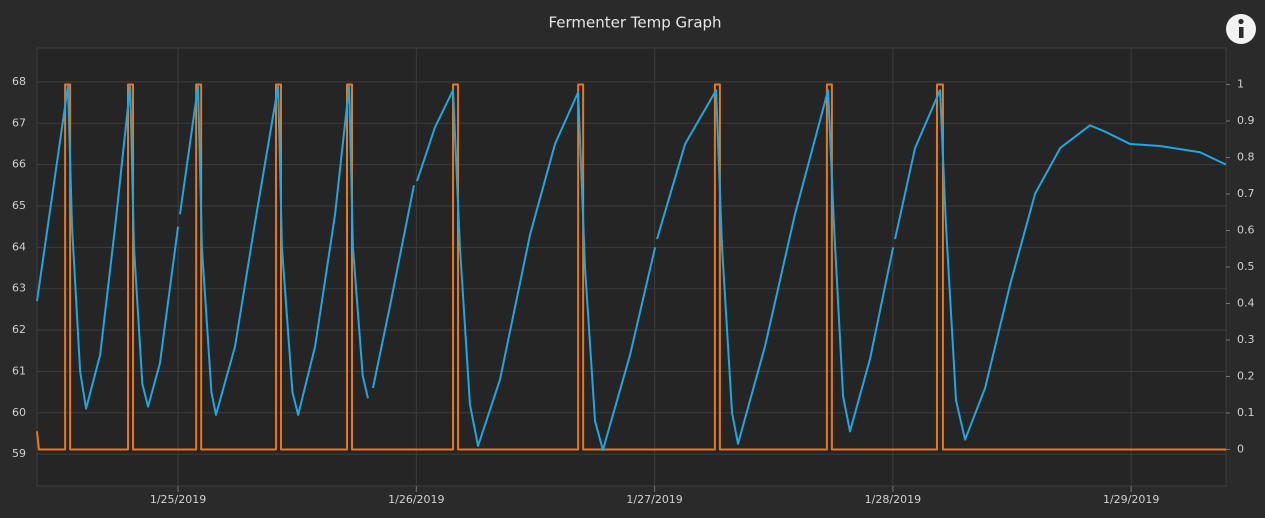  What do you see at coordinates (19, 329) in the screenshot?
I see `y-tick-label: 62` at bounding box center [19, 329].